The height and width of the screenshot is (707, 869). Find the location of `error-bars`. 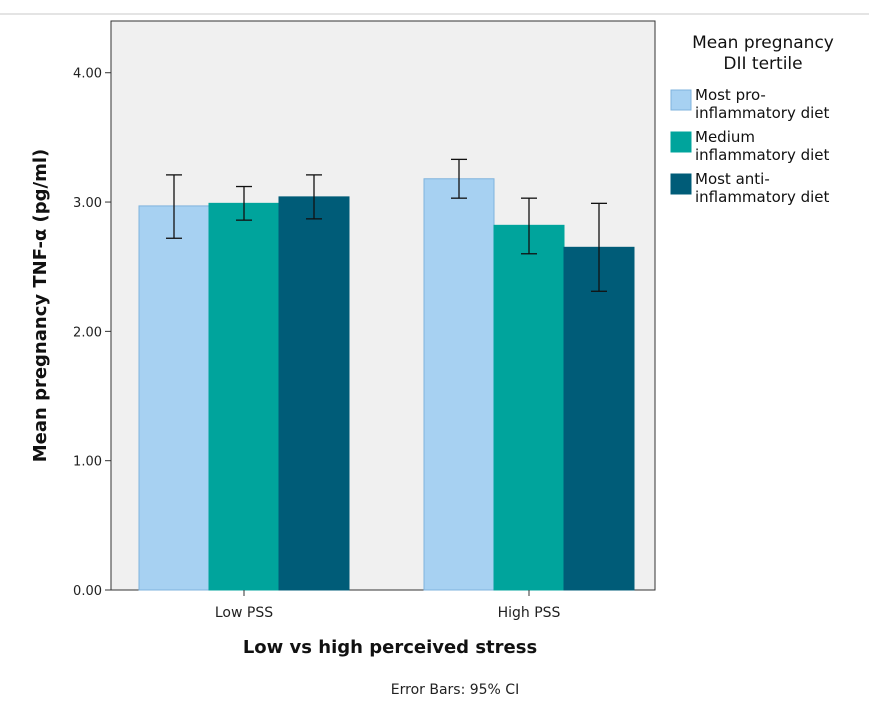

error-bars is located at coordinates (386, 225).